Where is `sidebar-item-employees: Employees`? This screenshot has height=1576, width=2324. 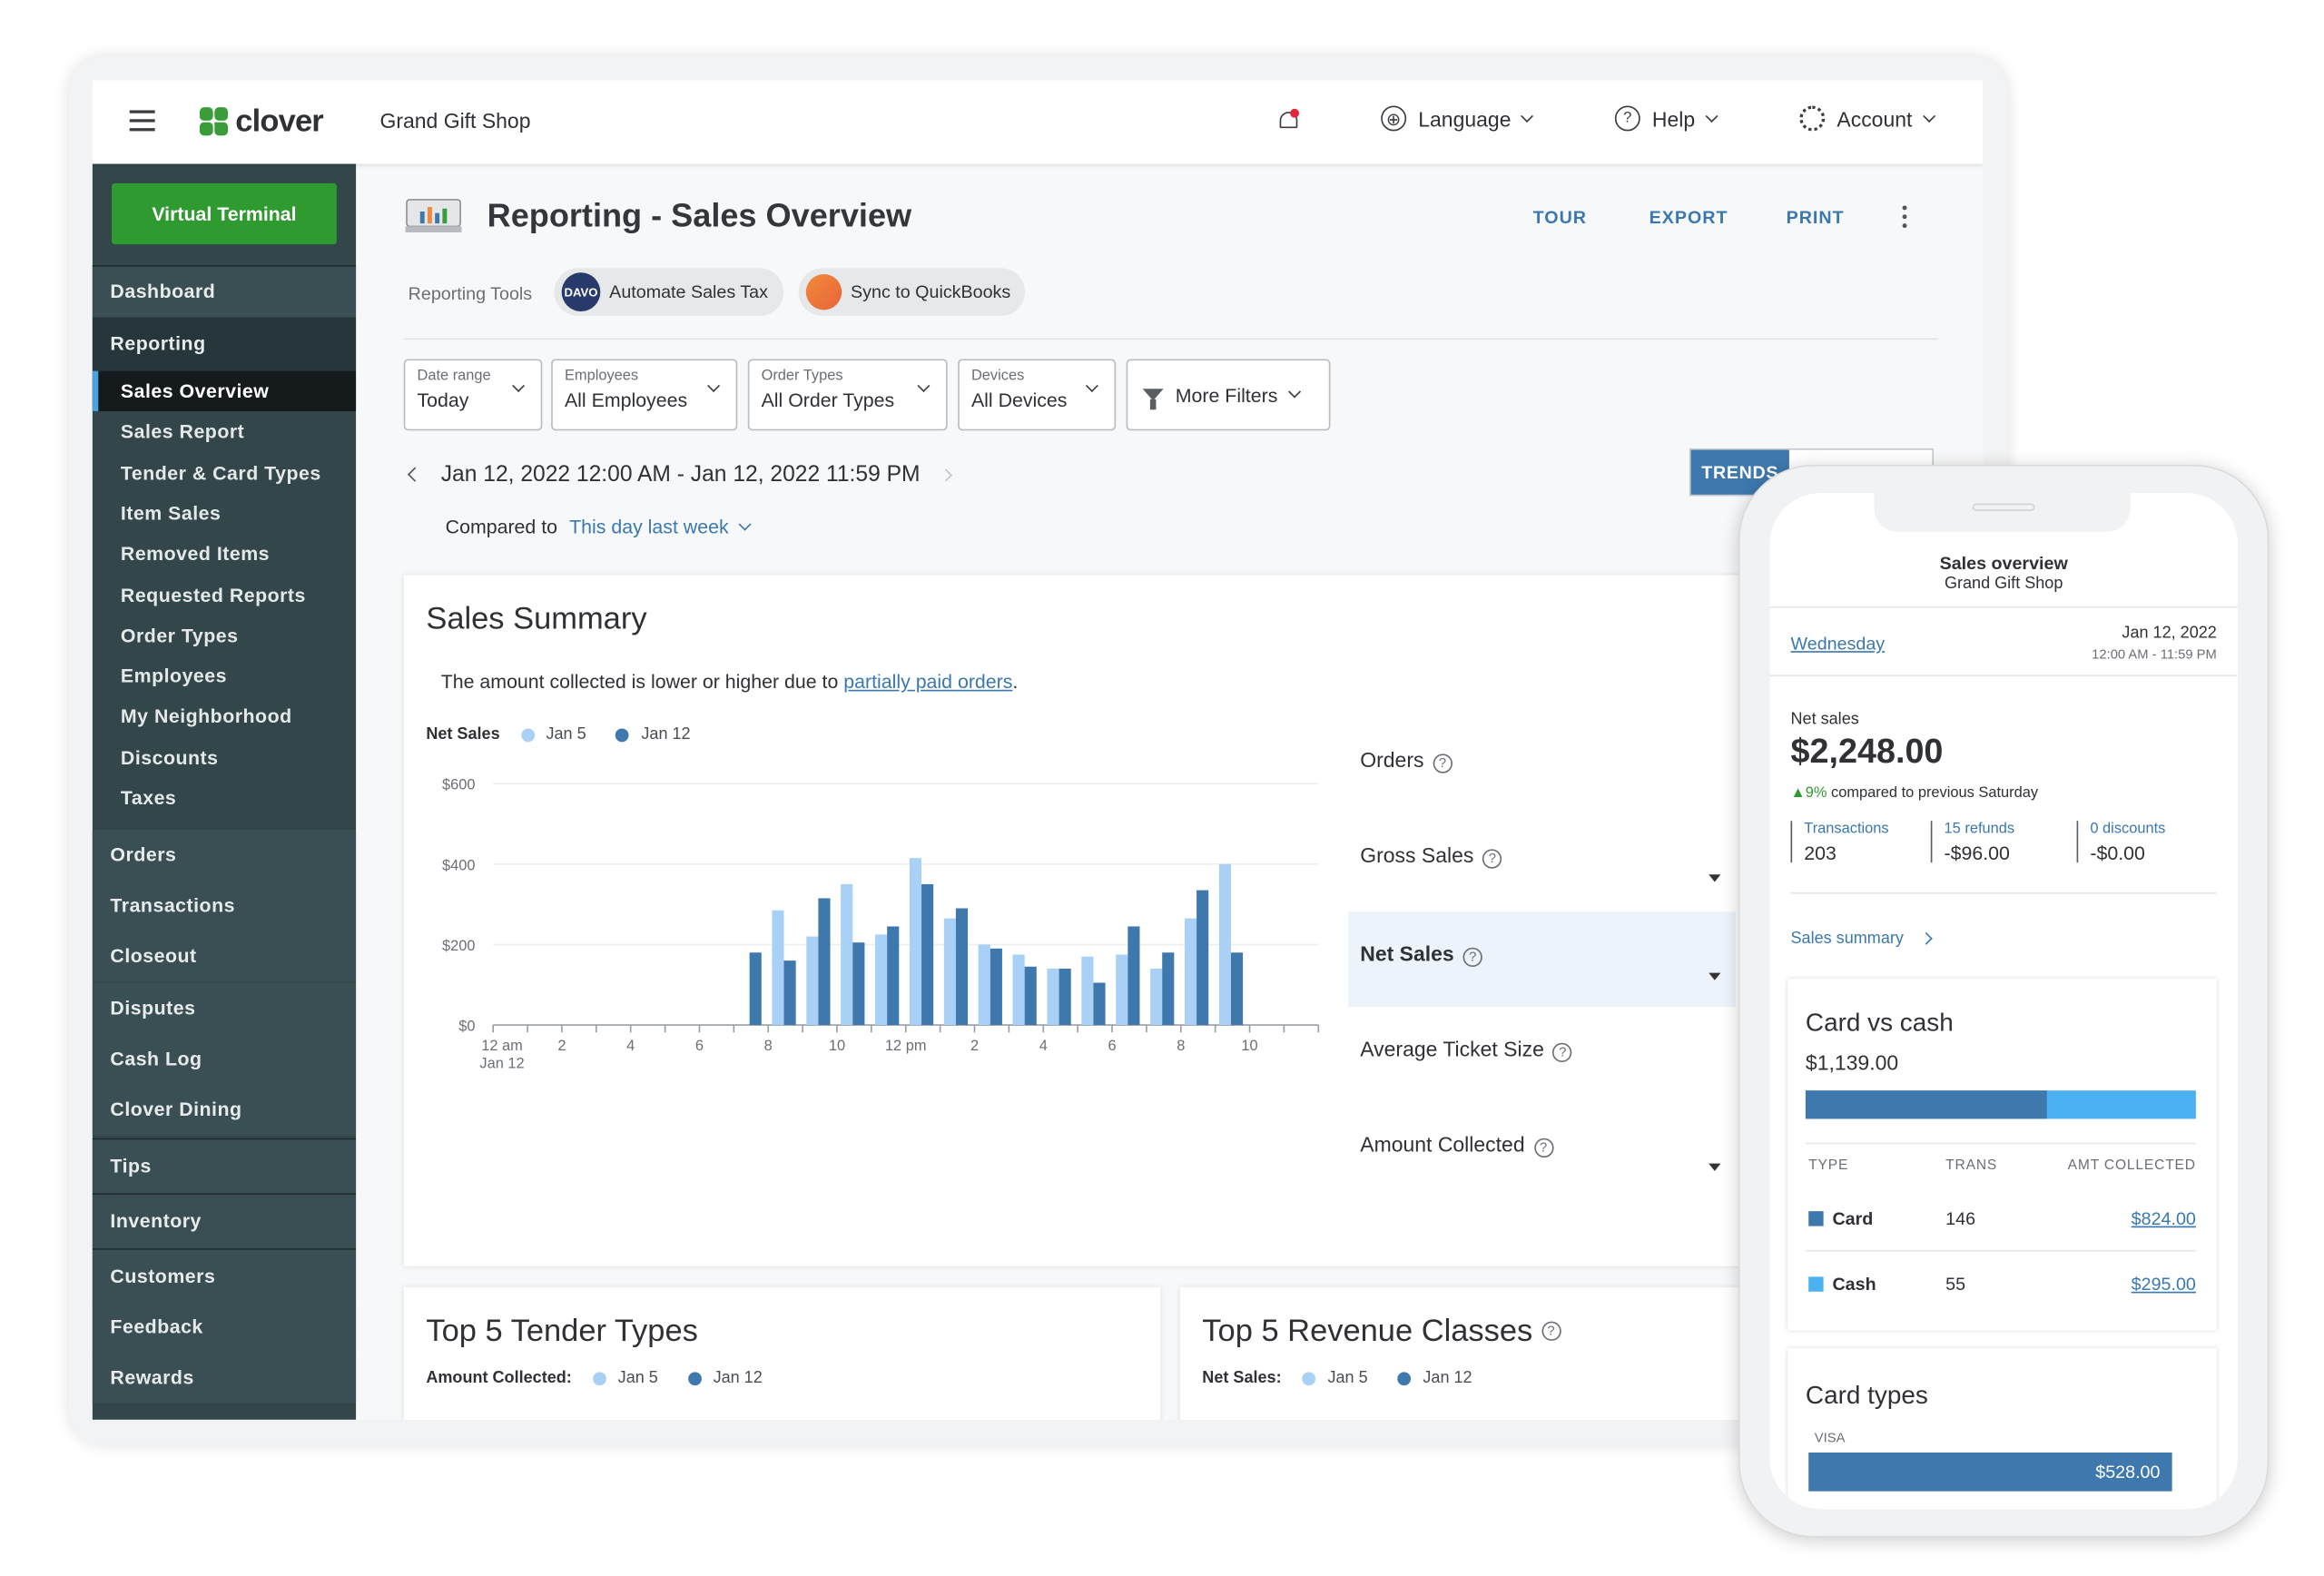
sidebar-item-employees: Employees is located at coordinates (174, 676).